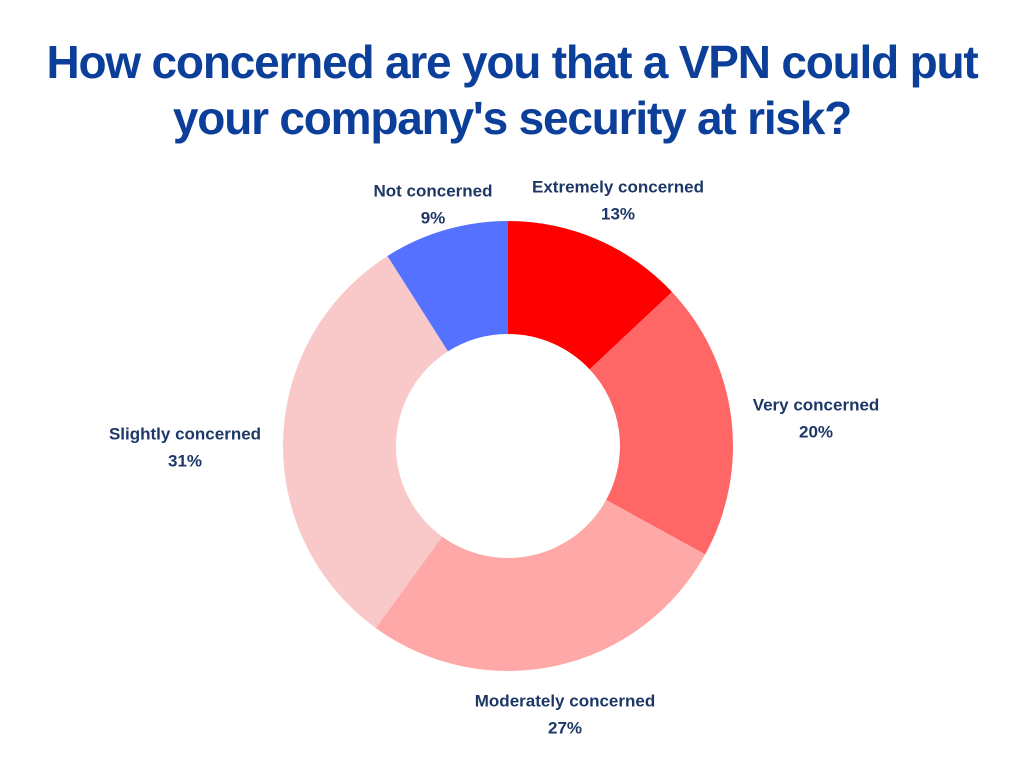 This screenshot has width=1024, height=768. Describe the element at coordinates (618, 186) in the screenshot. I see `slice-label: Extremely concerned` at that location.